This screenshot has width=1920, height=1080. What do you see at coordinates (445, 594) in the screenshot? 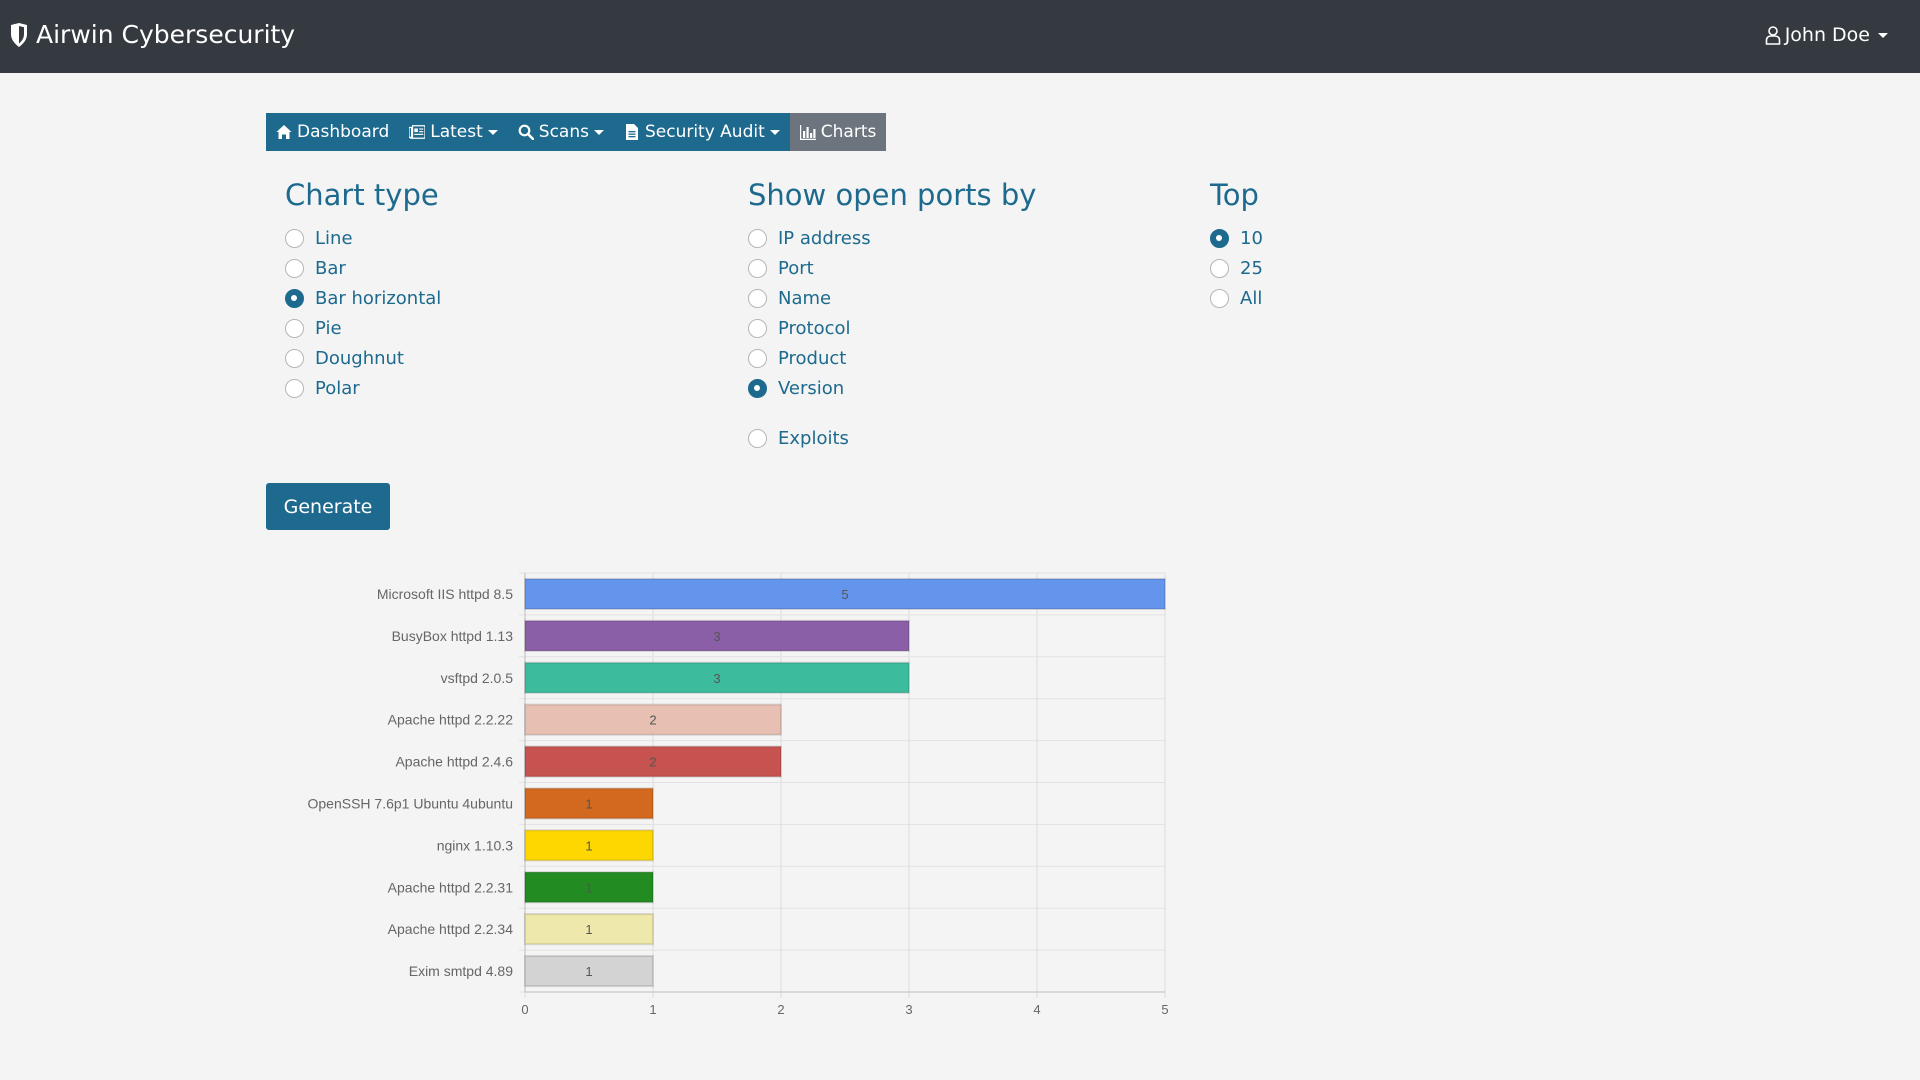
I see `y-tick-label: Microsoft IIS httpd 8.5` at bounding box center [445, 594].